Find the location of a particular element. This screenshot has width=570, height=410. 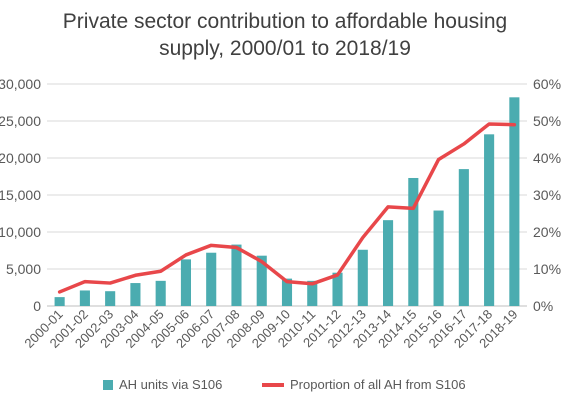

legend-item-bars: AH units via S106 is located at coordinates (162, 384).